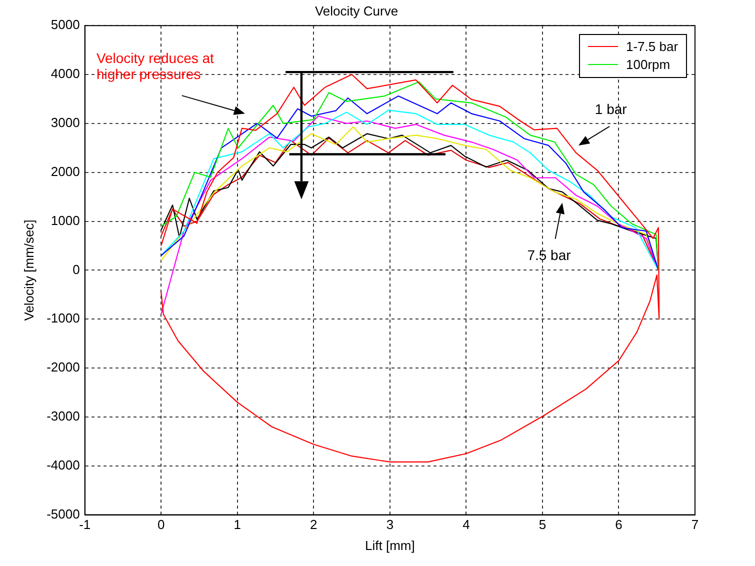 This screenshot has height=566, width=755. What do you see at coordinates (618, 524) in the screenshot?
I see `x-tick-label: 6` at bounding box center [618, 524].